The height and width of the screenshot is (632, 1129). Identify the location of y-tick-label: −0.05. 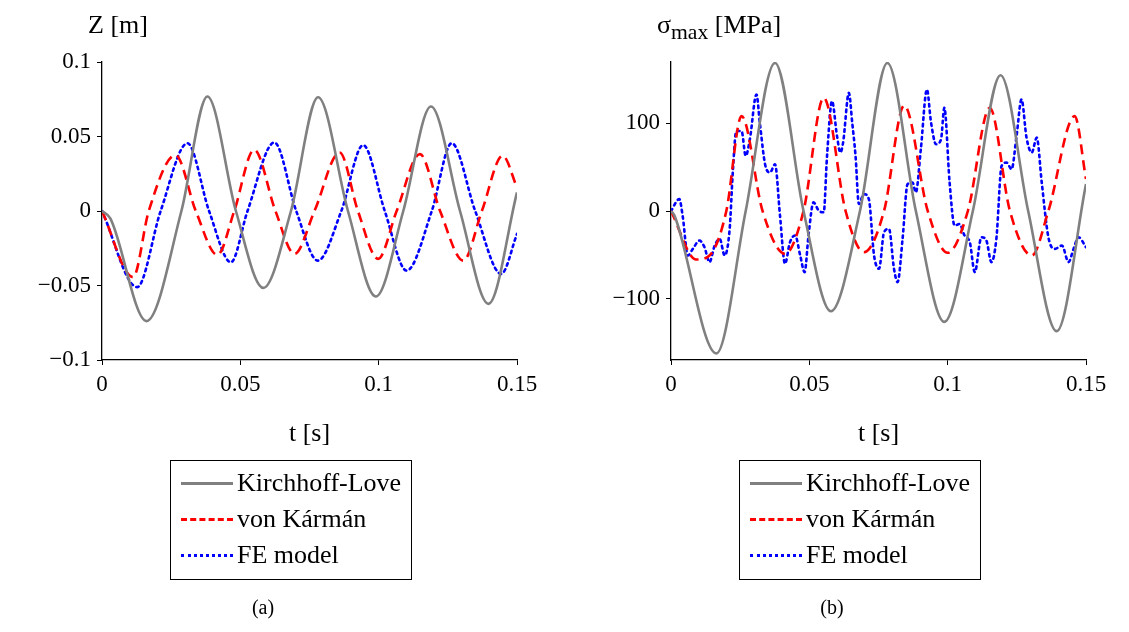
(64, 284).